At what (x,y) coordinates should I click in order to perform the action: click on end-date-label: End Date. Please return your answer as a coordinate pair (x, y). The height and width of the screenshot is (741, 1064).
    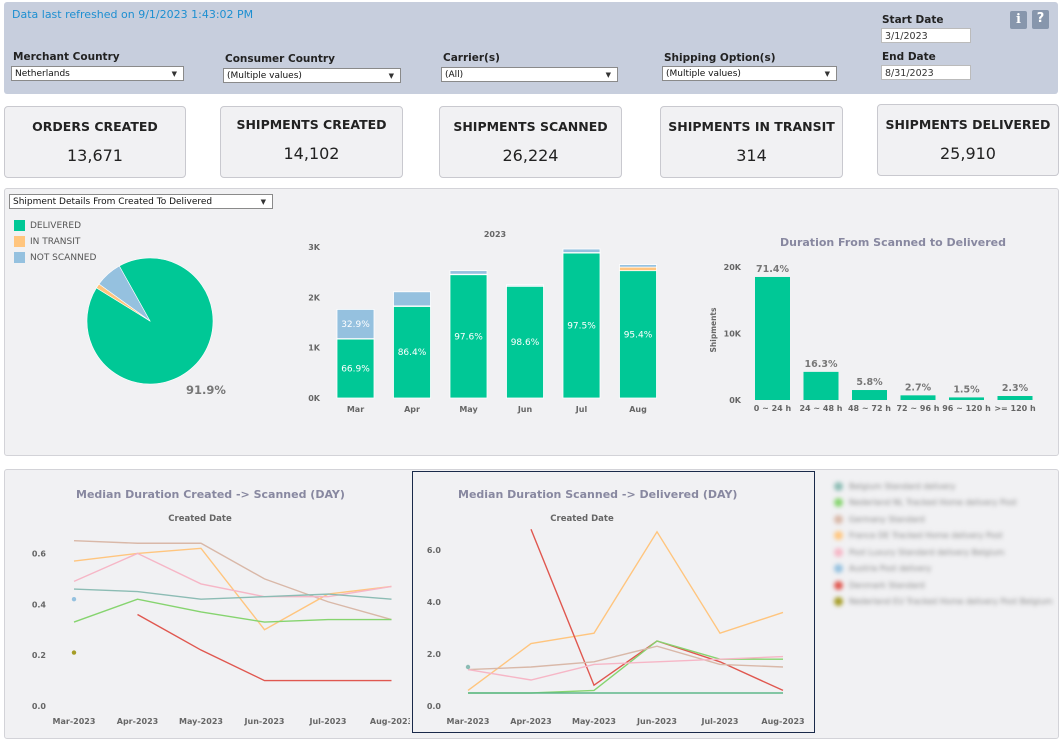
    Looking at the image, I should click on (909, 57).